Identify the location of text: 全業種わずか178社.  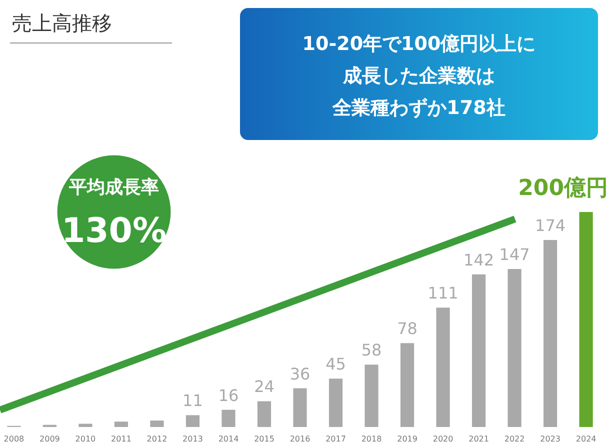
(419, 108).